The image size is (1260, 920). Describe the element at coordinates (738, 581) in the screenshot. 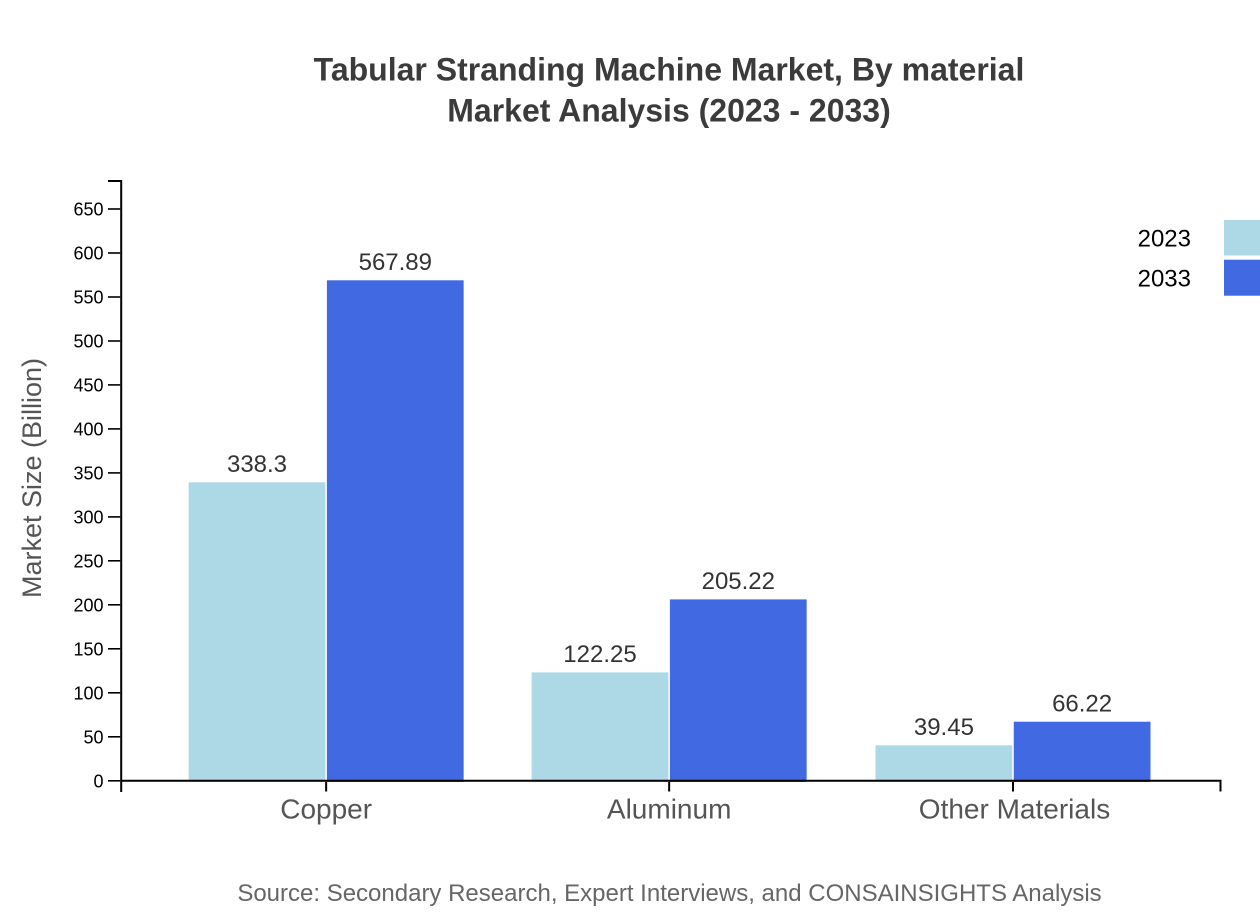

I see `svg-text: 205.22` at that location.